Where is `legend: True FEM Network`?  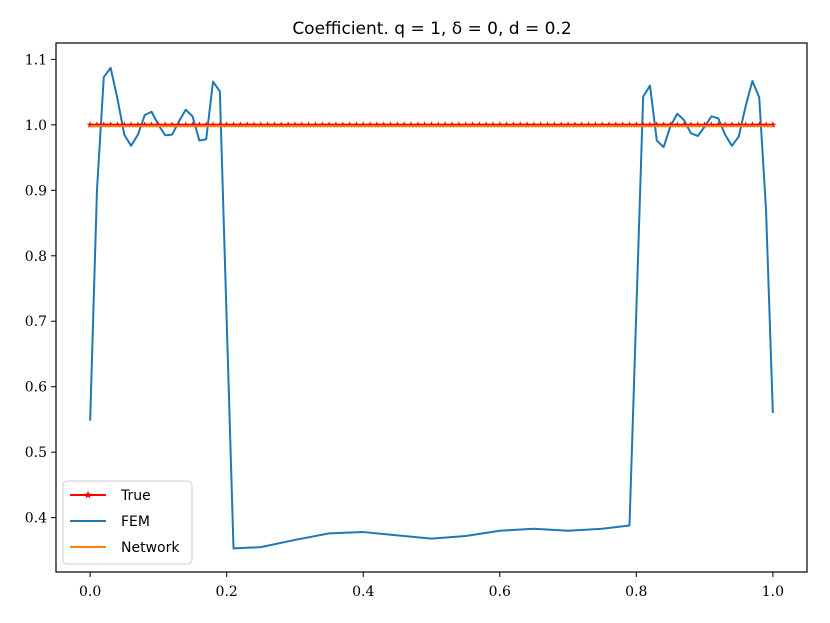
legend: True FEM Network is located at coordinates (127, 522).